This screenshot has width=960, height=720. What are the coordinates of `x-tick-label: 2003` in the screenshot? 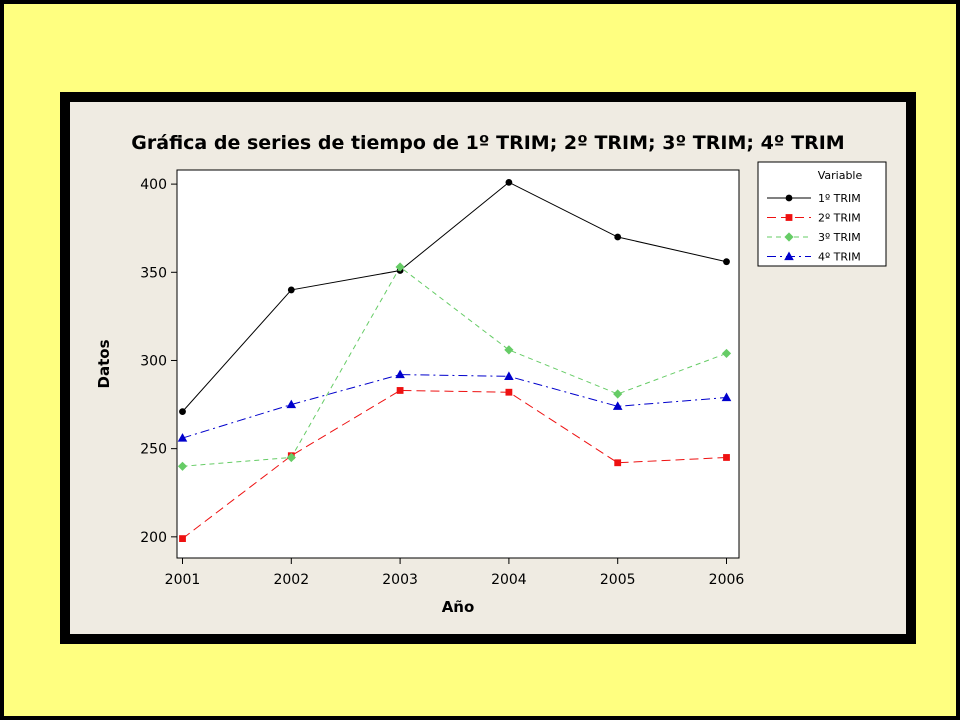 It's located at (400, 580).